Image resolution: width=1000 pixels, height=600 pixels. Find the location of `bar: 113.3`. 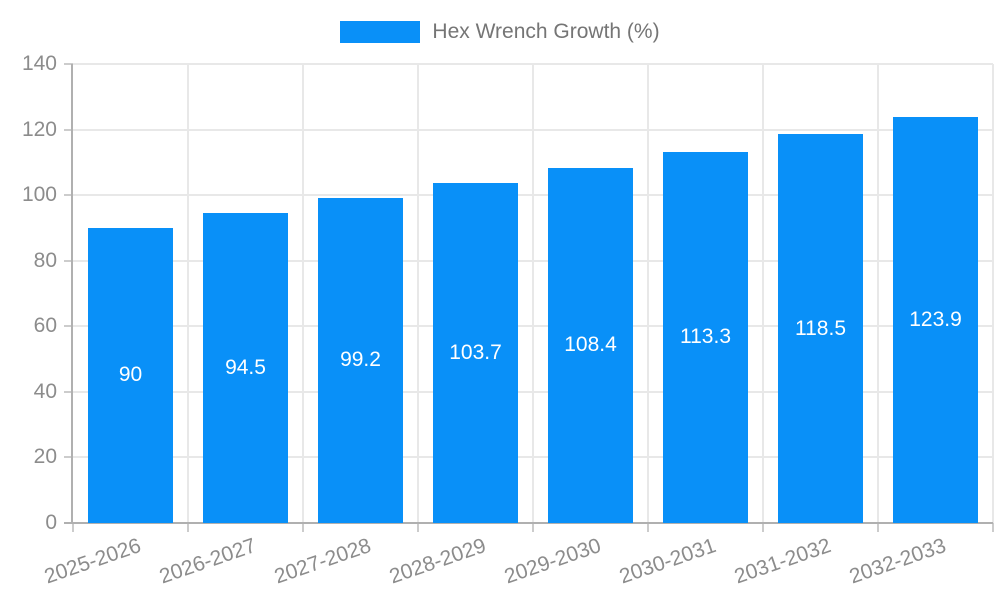

bar: 113.3 is located at coordinates (705, 337).